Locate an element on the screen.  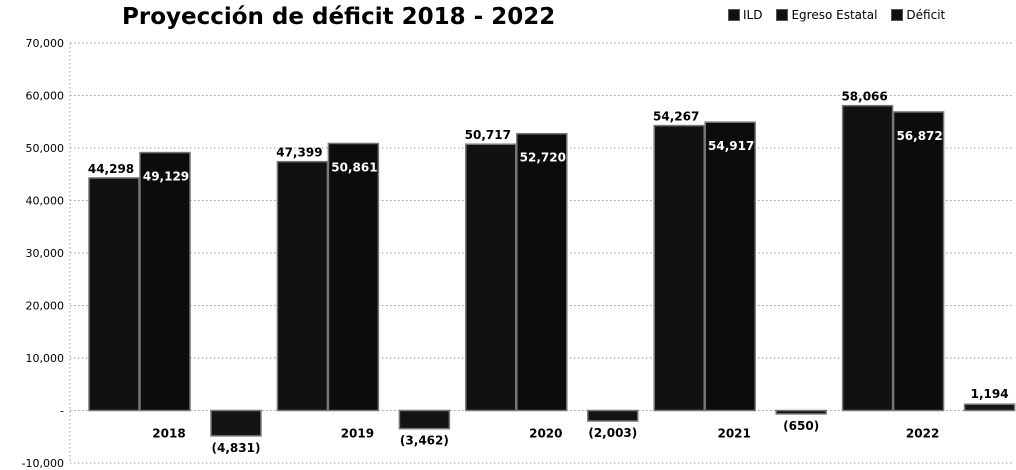
data-label-egreso: 49,129 is located at coordinates (166, 177).